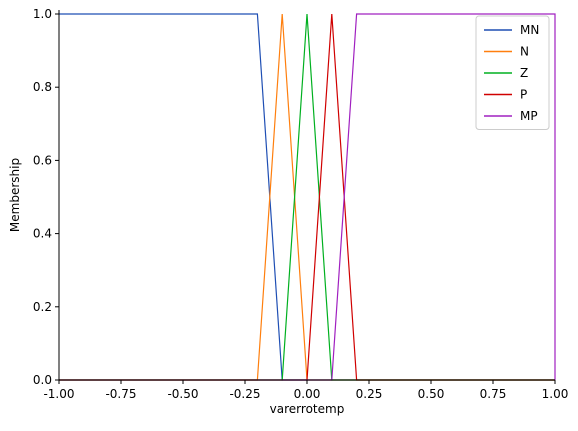 The width and height of the screenshot is (578, 431). What do you see at coordinates (523, 95) in the screenshot?
I see `legend-label-p: P` at bounding box center [523, 95].